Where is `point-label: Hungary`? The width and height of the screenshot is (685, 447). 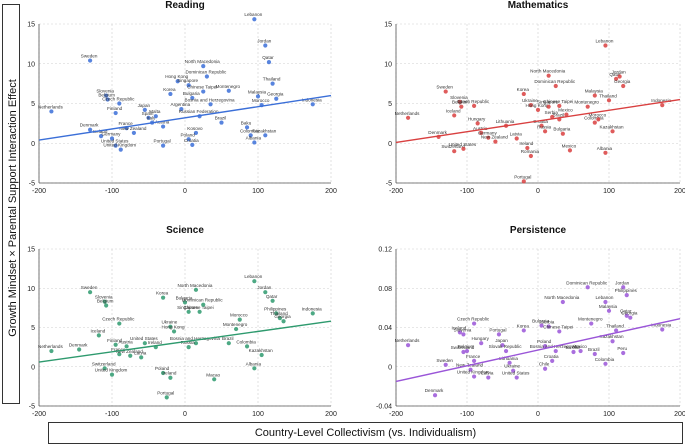 point-label: Hungary is located at coordinates (477, 118).